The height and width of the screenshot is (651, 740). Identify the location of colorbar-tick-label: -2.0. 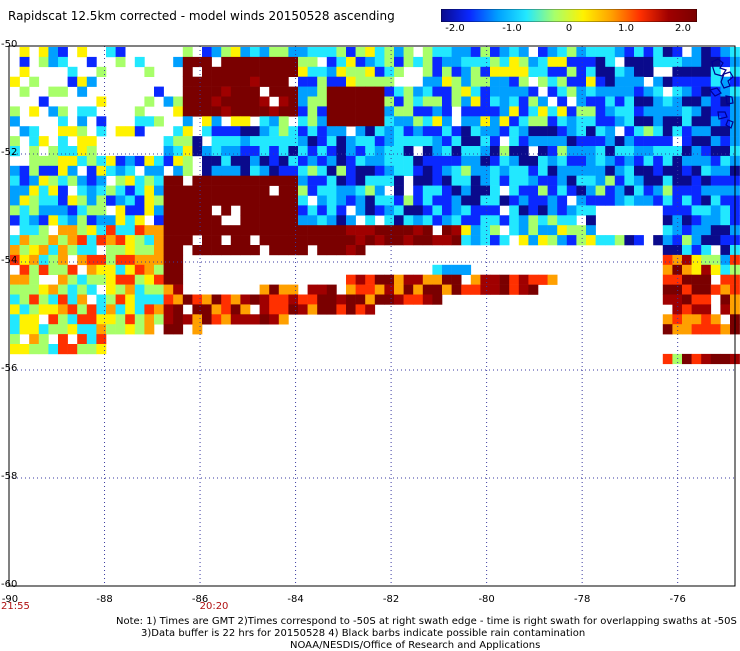
(455, 28).